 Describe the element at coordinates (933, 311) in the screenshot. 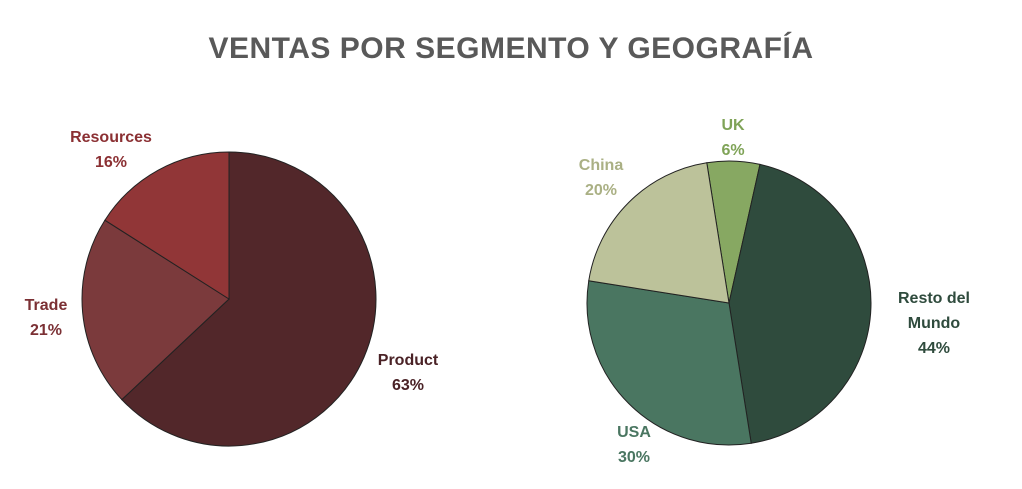

I see `category-label: Resto del Mundo` at that location.